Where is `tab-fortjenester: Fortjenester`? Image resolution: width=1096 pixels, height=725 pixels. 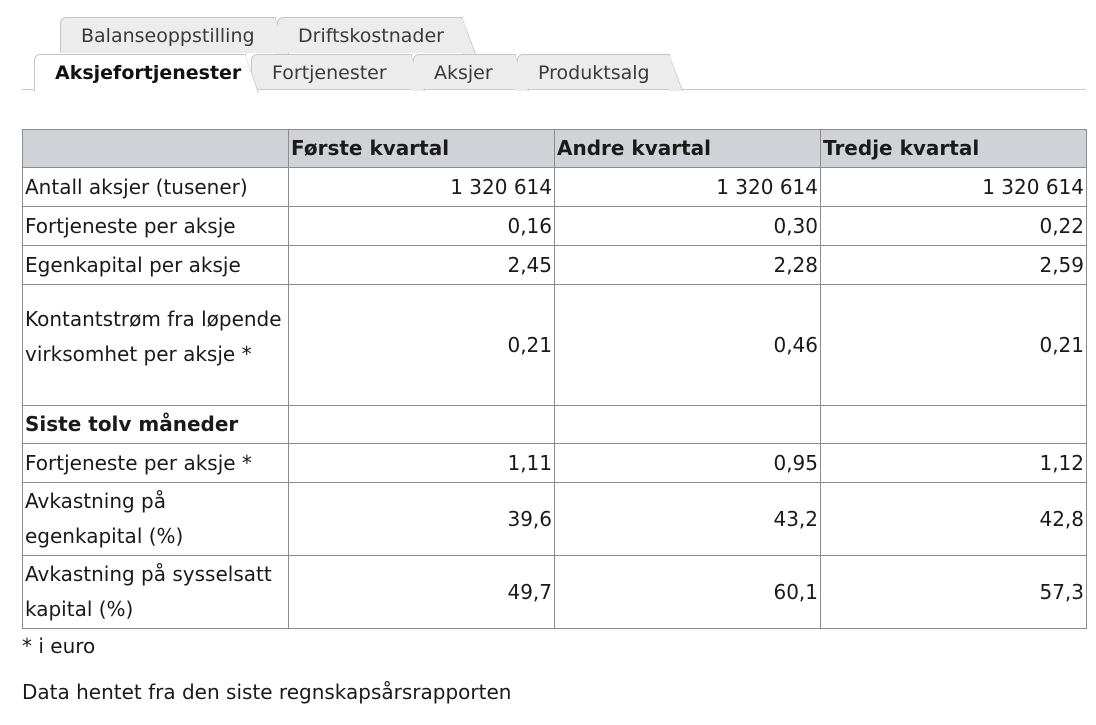 tab-fortjenester: Fortjenester is located at coordinates (338, 72).